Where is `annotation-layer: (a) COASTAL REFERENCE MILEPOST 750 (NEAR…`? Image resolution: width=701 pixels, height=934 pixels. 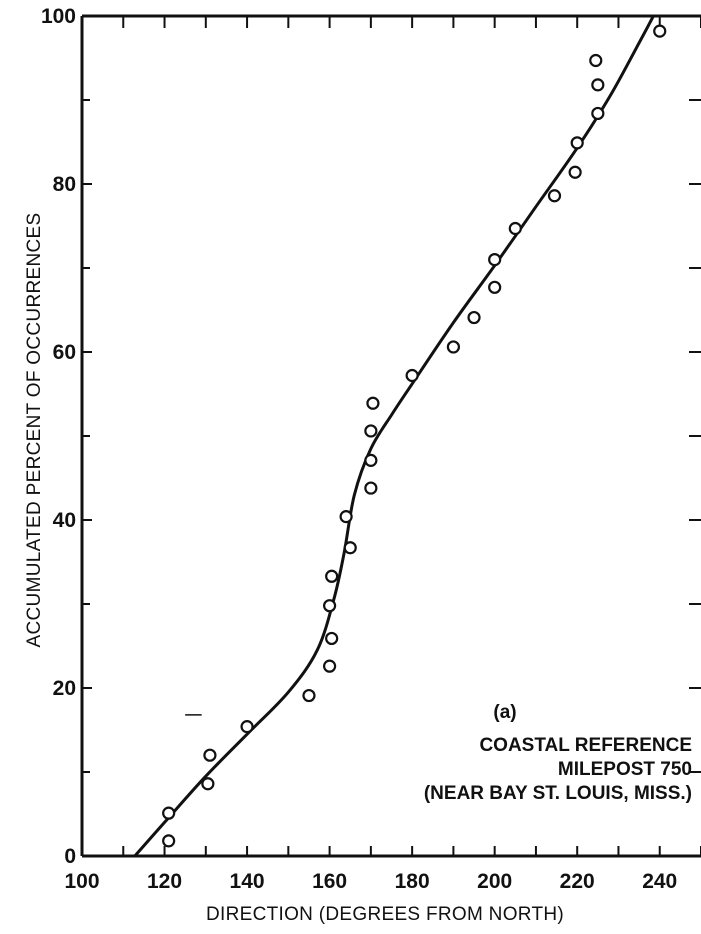 annotation-layer: (a) COASTAL REFERENCE MILEPOST 750 (NEAR… is located at coordinates (558, 753).